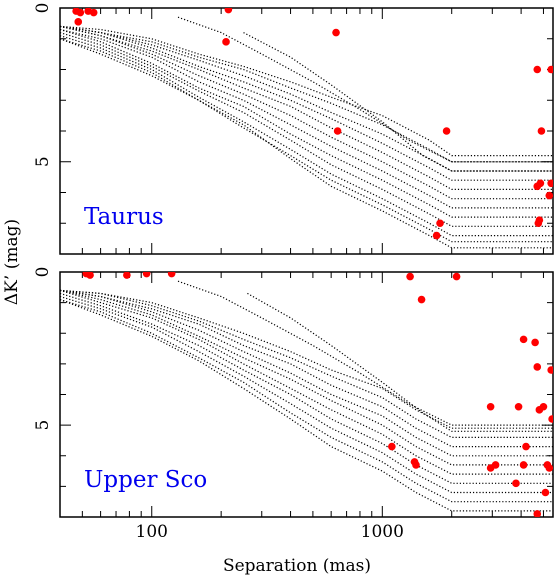  Describe the element at coordinates (297, 566) in the screenshot. I see `x-axis-title: Separation (mas)` at that location.